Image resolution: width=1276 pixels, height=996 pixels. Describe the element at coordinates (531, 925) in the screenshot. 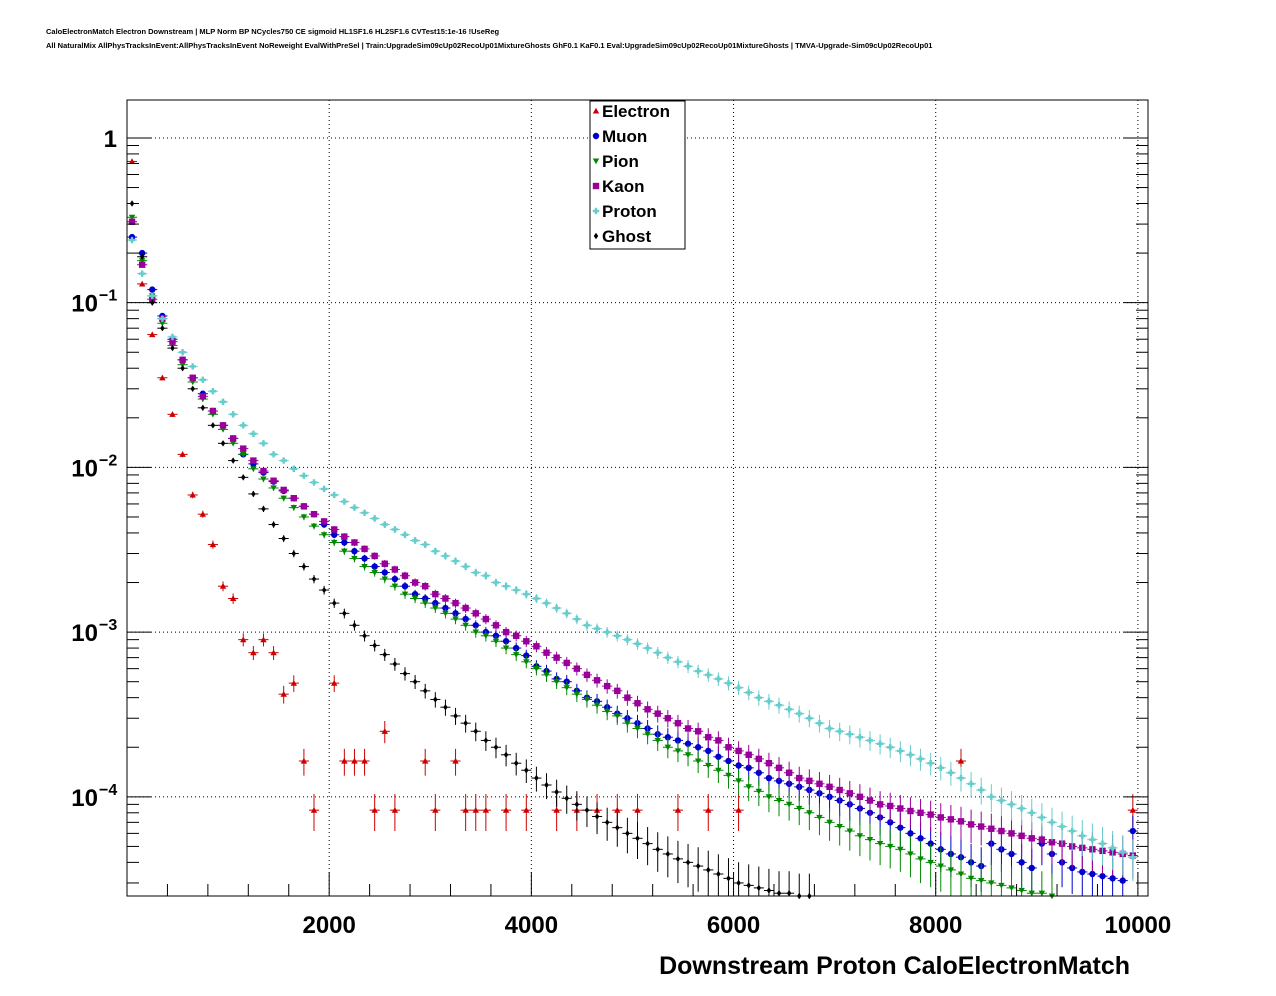

I see `x-tick-label: 4000` at that location.